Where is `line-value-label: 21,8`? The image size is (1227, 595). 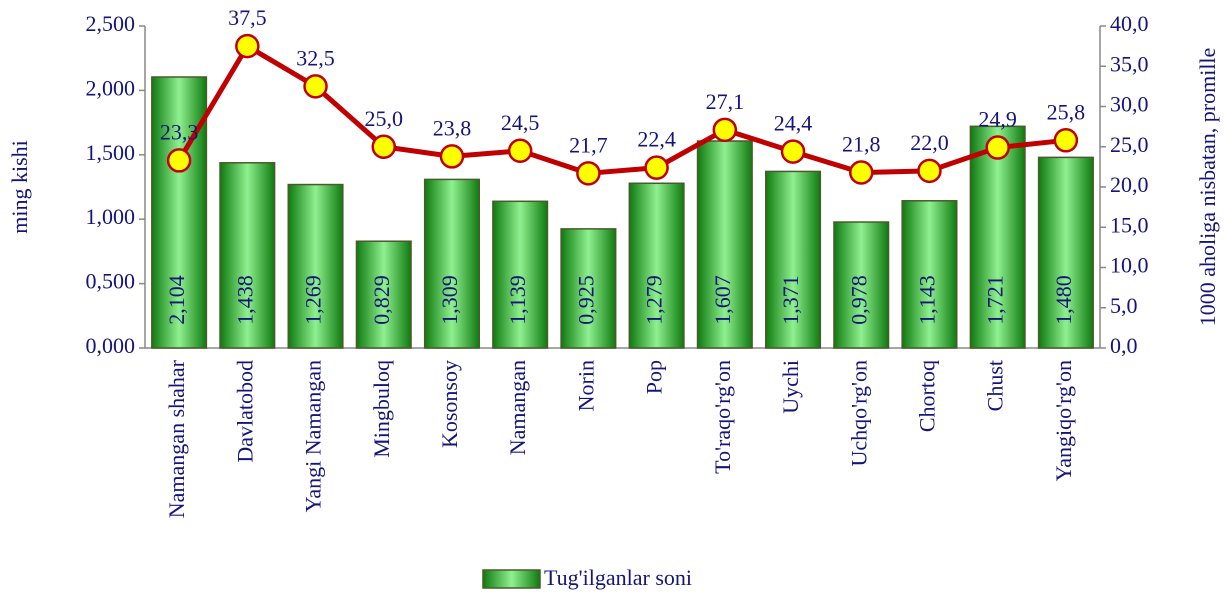
line-value-label: 21,8 is located at coordinates (861, 144).